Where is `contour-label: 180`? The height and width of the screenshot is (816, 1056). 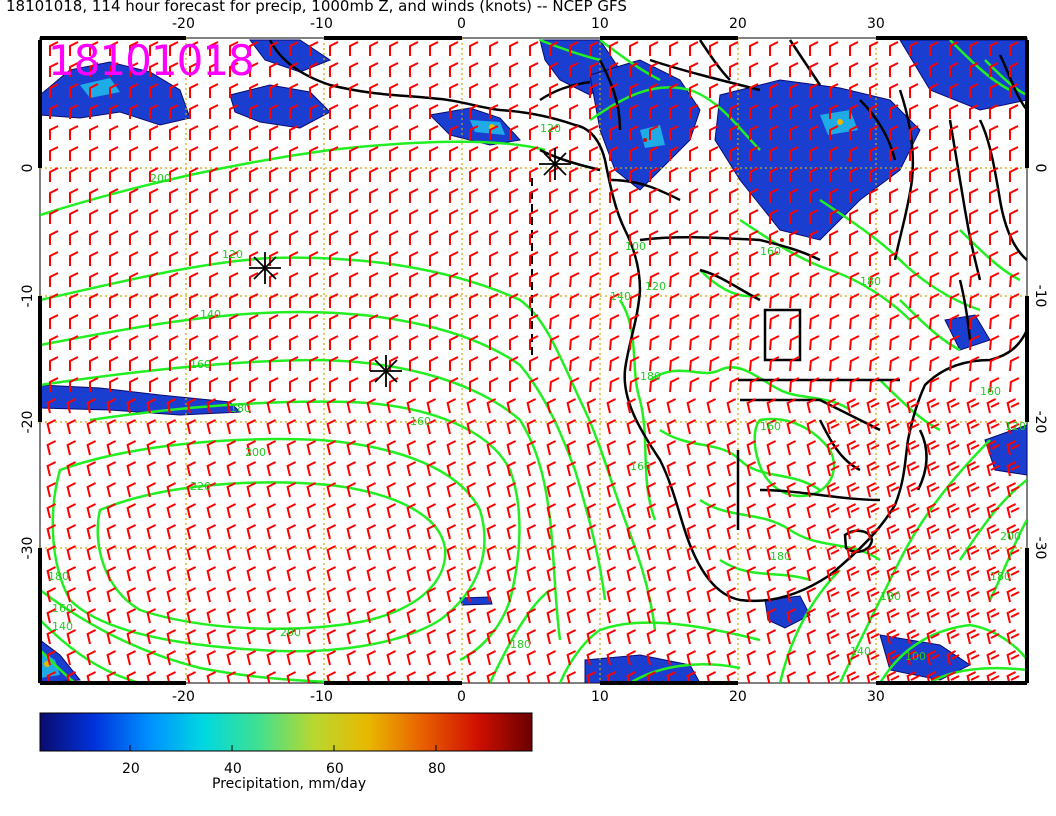
contour-label: 180 is located at coordinates (1000, 576).